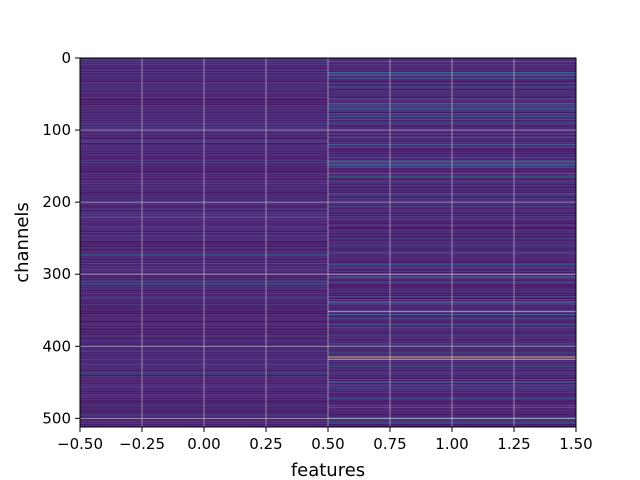 The width and height of the screenshot is (640, 480). I want to click on x-tick-label: 0.00, so click(203, 444).